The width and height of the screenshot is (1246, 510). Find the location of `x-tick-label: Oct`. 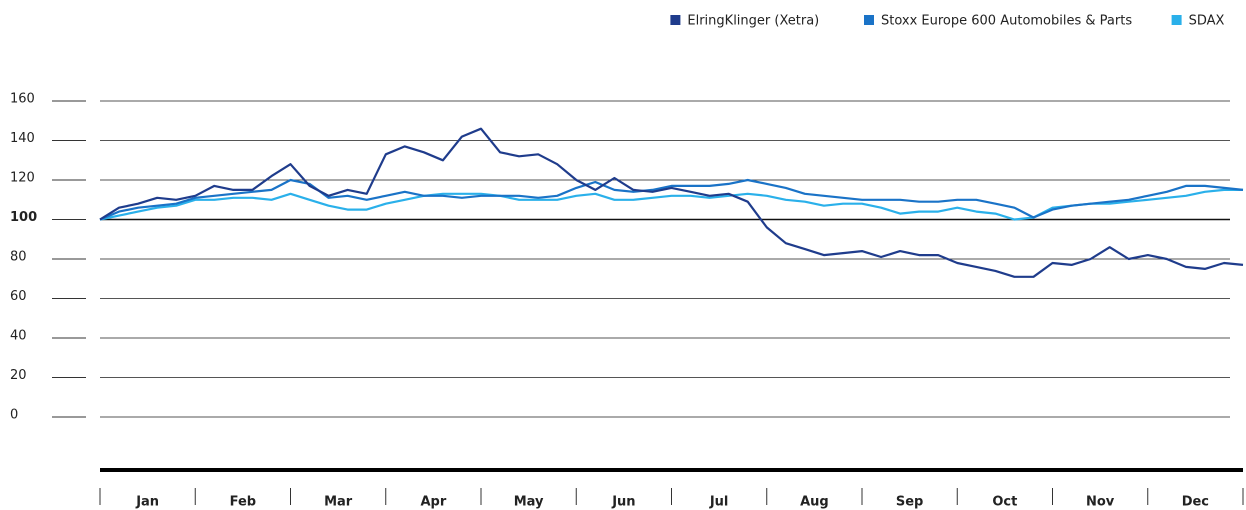

x-tick-label: Oct is located at coordinates (1004, 502).